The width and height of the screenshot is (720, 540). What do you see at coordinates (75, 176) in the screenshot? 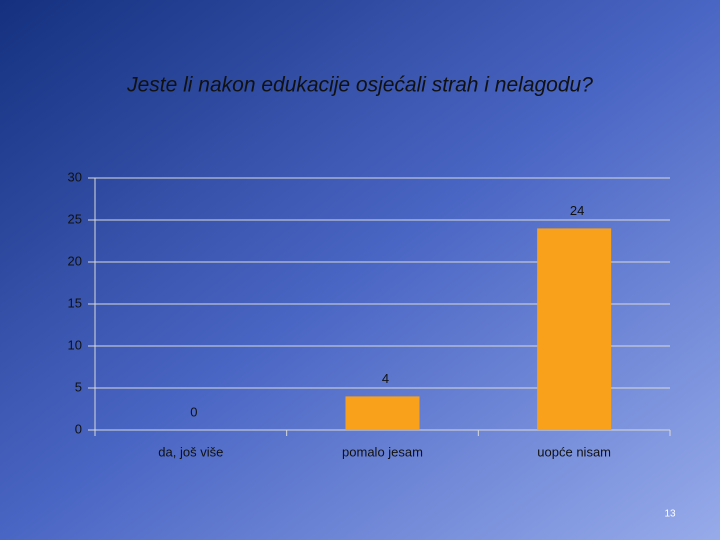
I see `y-tick-label: 30` at bounding box center [75, 176].